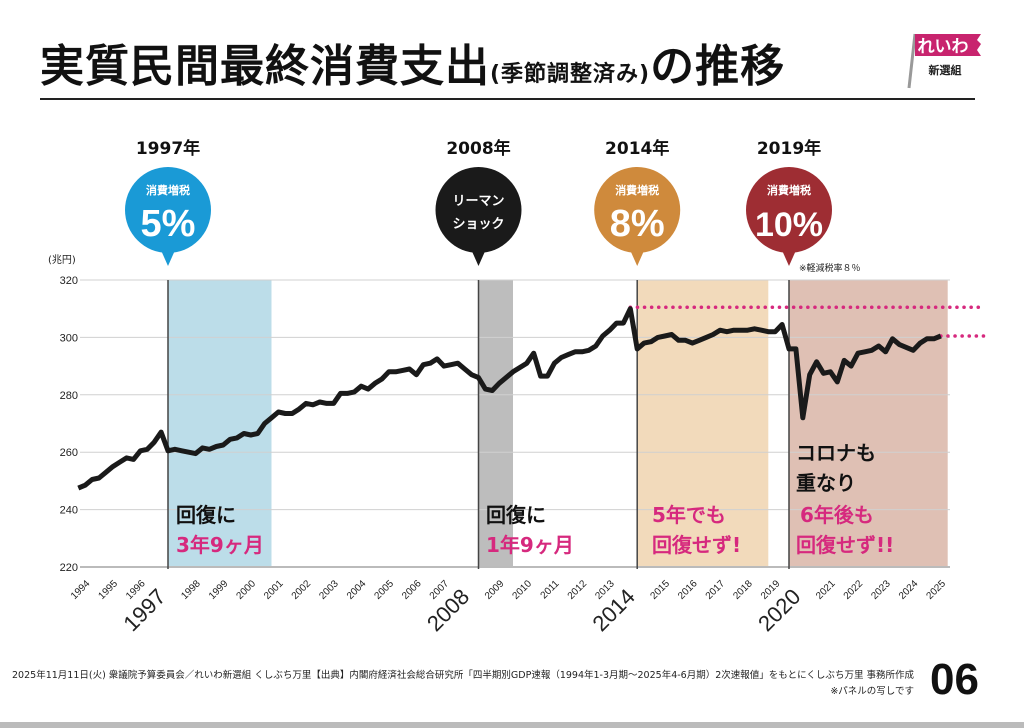  What do you see at coordinates (412, 590) in the screenshot?
I see `x-tick-label-2006: 2006` at bounding box center [412, 590].